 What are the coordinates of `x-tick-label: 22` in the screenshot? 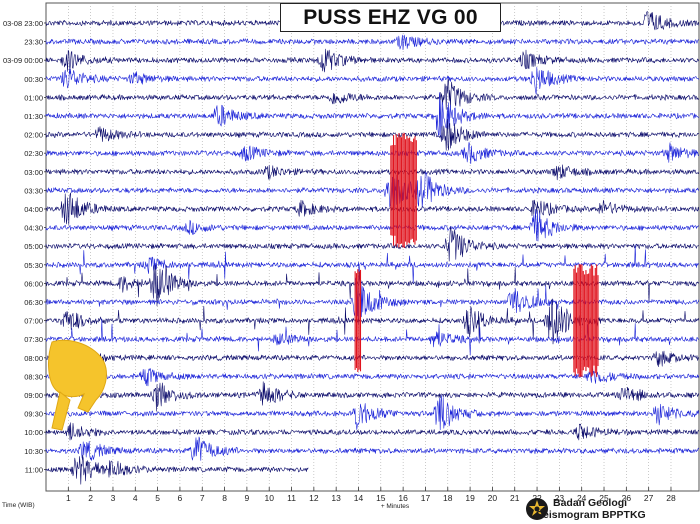 It's located at (537, 498).